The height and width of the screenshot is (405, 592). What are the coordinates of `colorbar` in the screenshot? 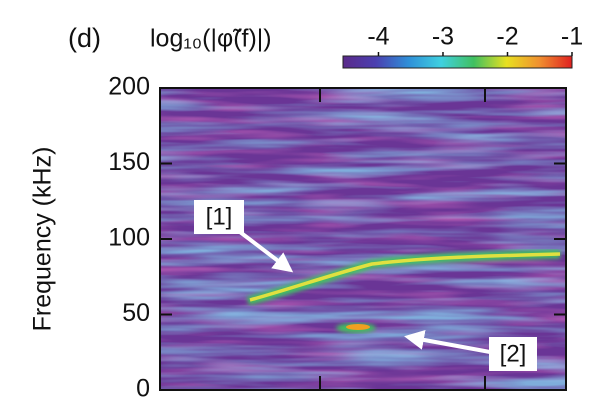 It's located at (457, 62).